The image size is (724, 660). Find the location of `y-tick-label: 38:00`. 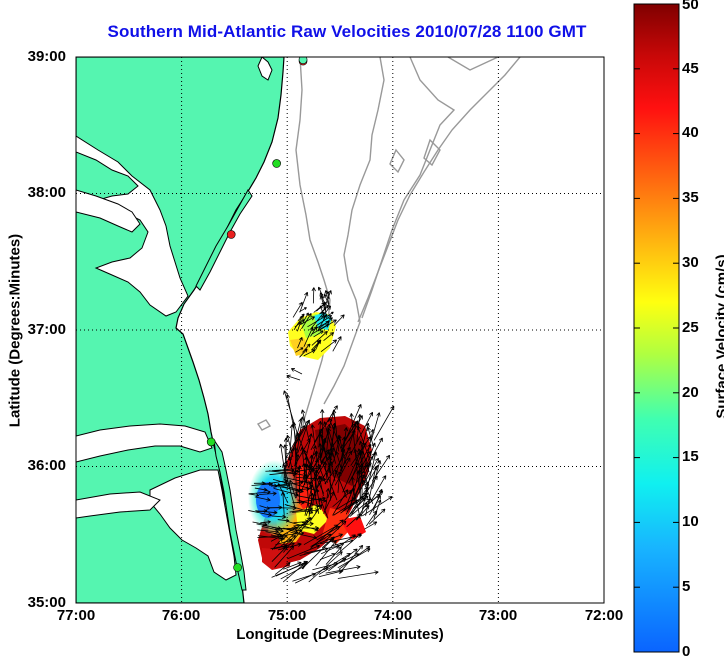

y-tick-label: 38:00 is located at coordinates (37, 192).